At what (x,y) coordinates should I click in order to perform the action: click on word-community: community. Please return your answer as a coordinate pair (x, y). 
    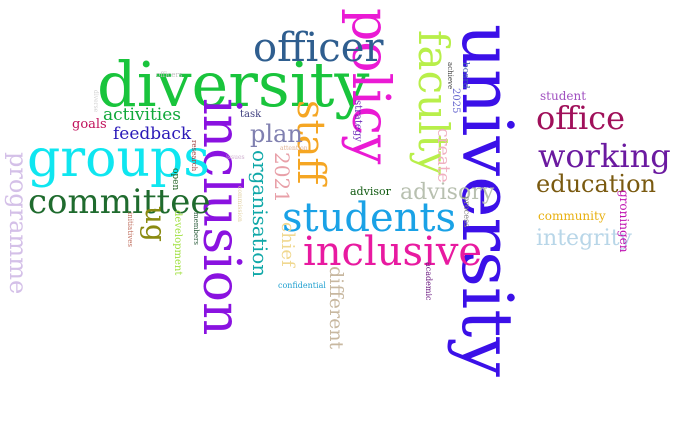
    Looking at the image, I should click on (572, 216).